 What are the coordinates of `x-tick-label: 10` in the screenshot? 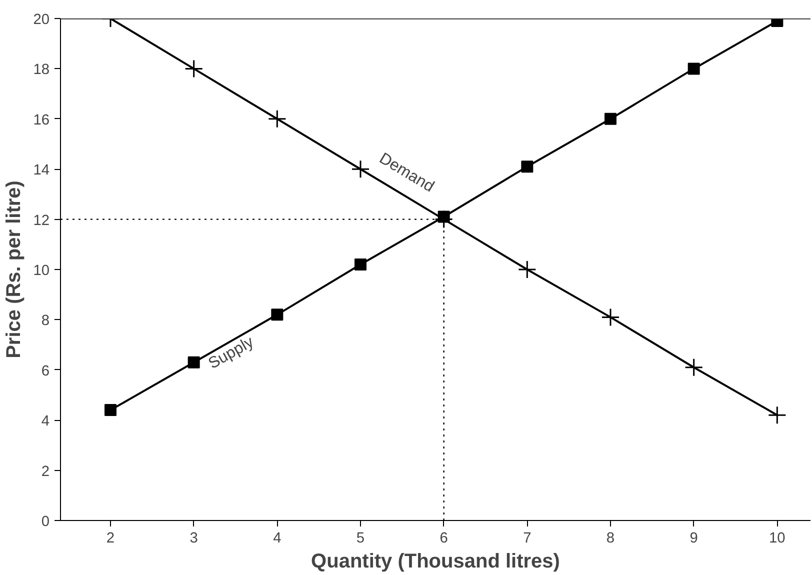 It's located at (777, 538).